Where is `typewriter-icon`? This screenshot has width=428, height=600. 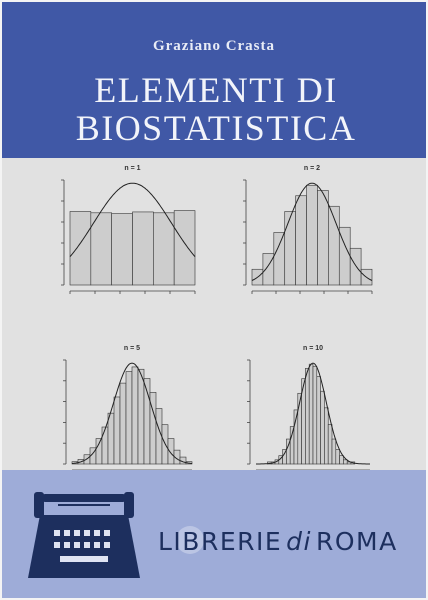 typewriter-icon is located at coordinates (84, 535).